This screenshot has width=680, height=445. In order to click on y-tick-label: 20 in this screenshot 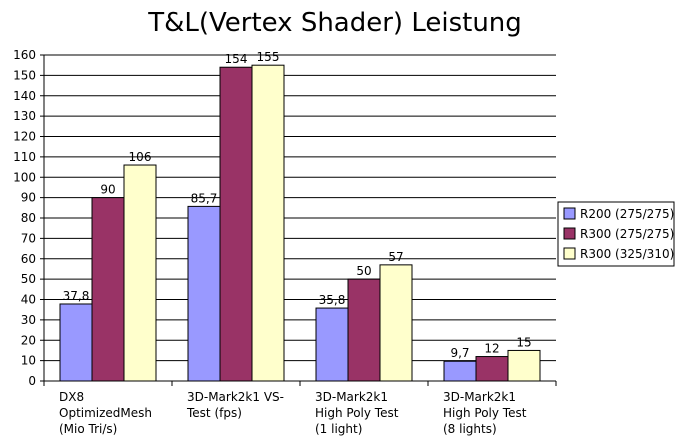, I will do `click(28, 340)`.